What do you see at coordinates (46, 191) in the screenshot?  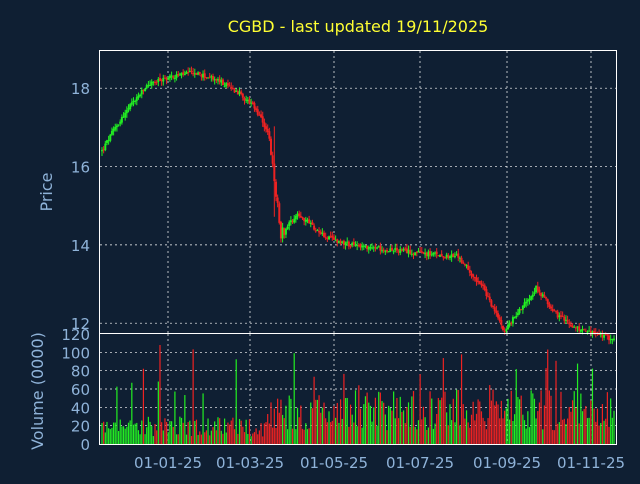 I see `price-axis-label: Price` at bounding box center [46, 191].